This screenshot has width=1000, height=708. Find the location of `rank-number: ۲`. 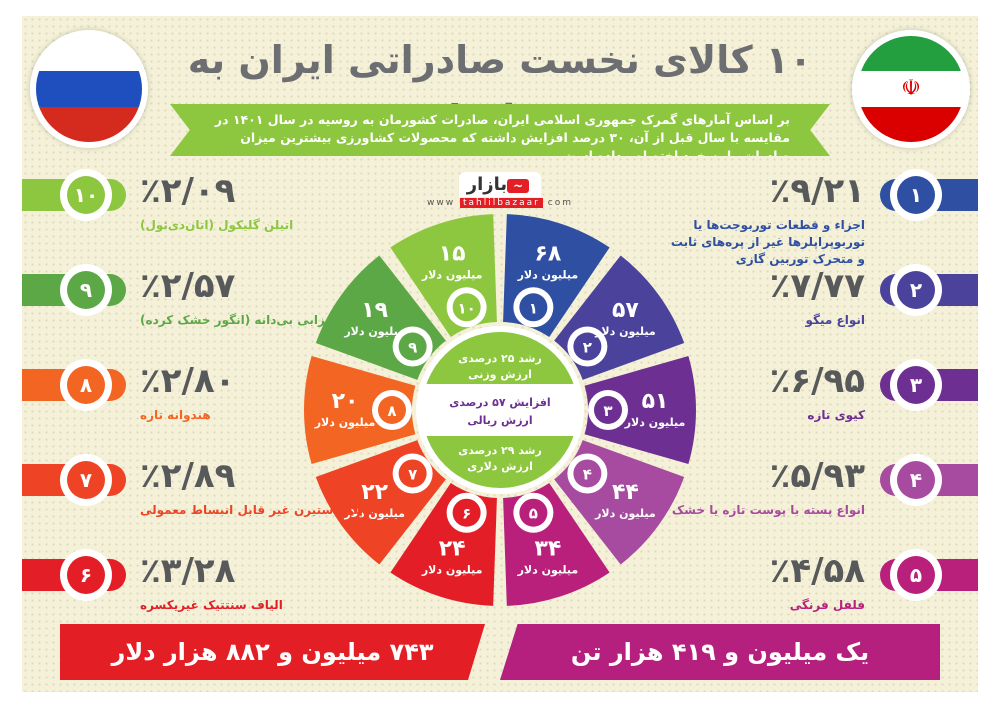

rank-number: ۲ is located at coordinates (587, 348).